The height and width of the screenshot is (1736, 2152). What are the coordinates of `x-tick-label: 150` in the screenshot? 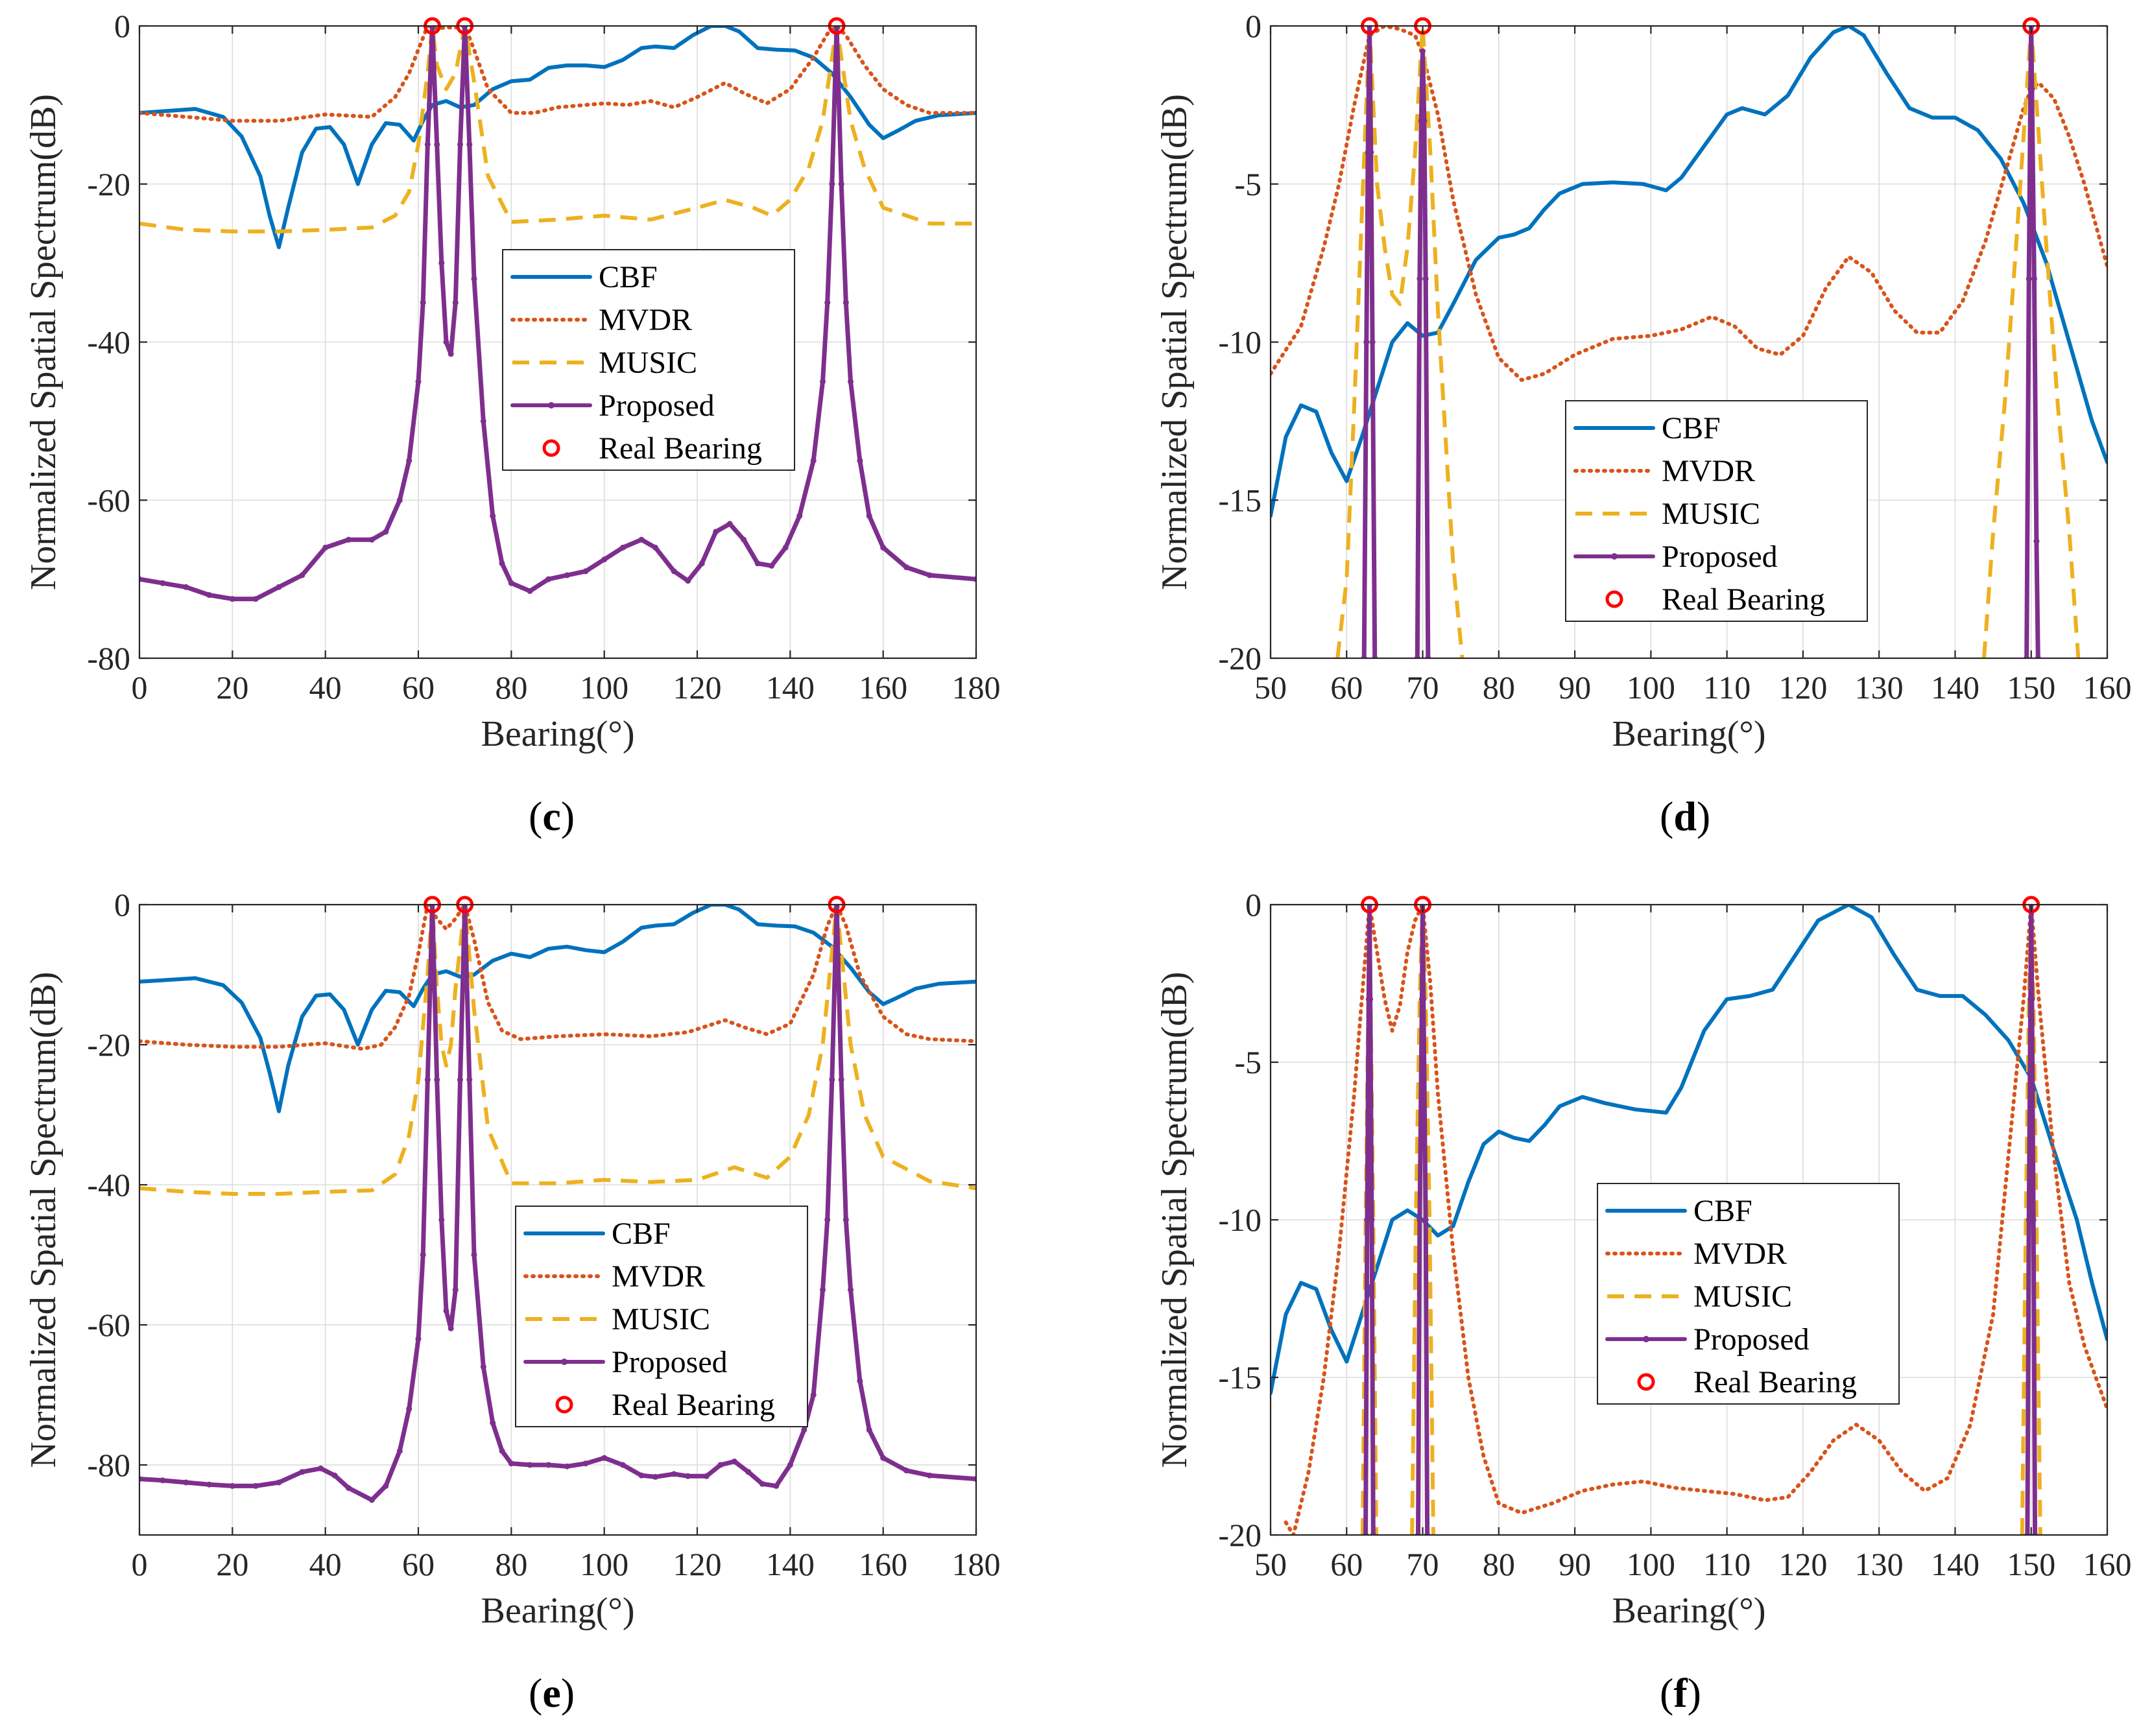 It's located at (2031, 687).